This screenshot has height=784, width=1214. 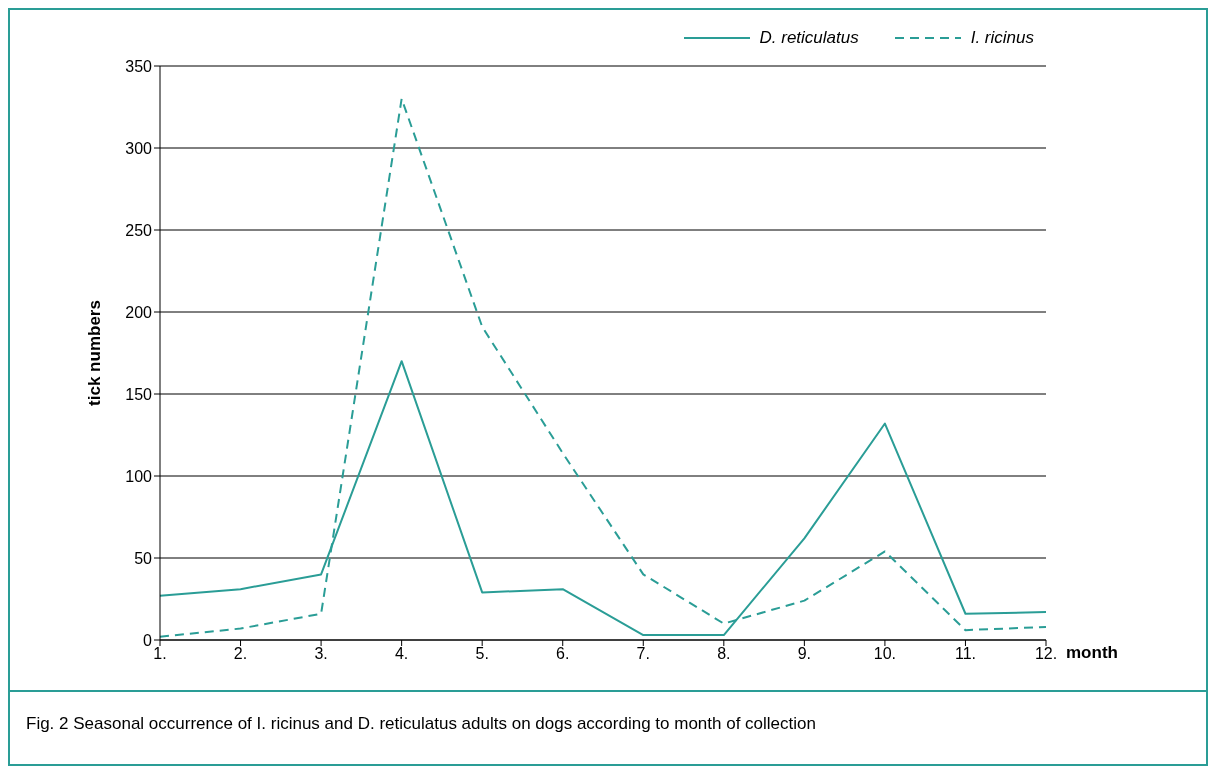 What do you see at coordinates (804, 654) in the screenshot?
I see `x-tick-label: 9.` at bounding box center [804, 654].